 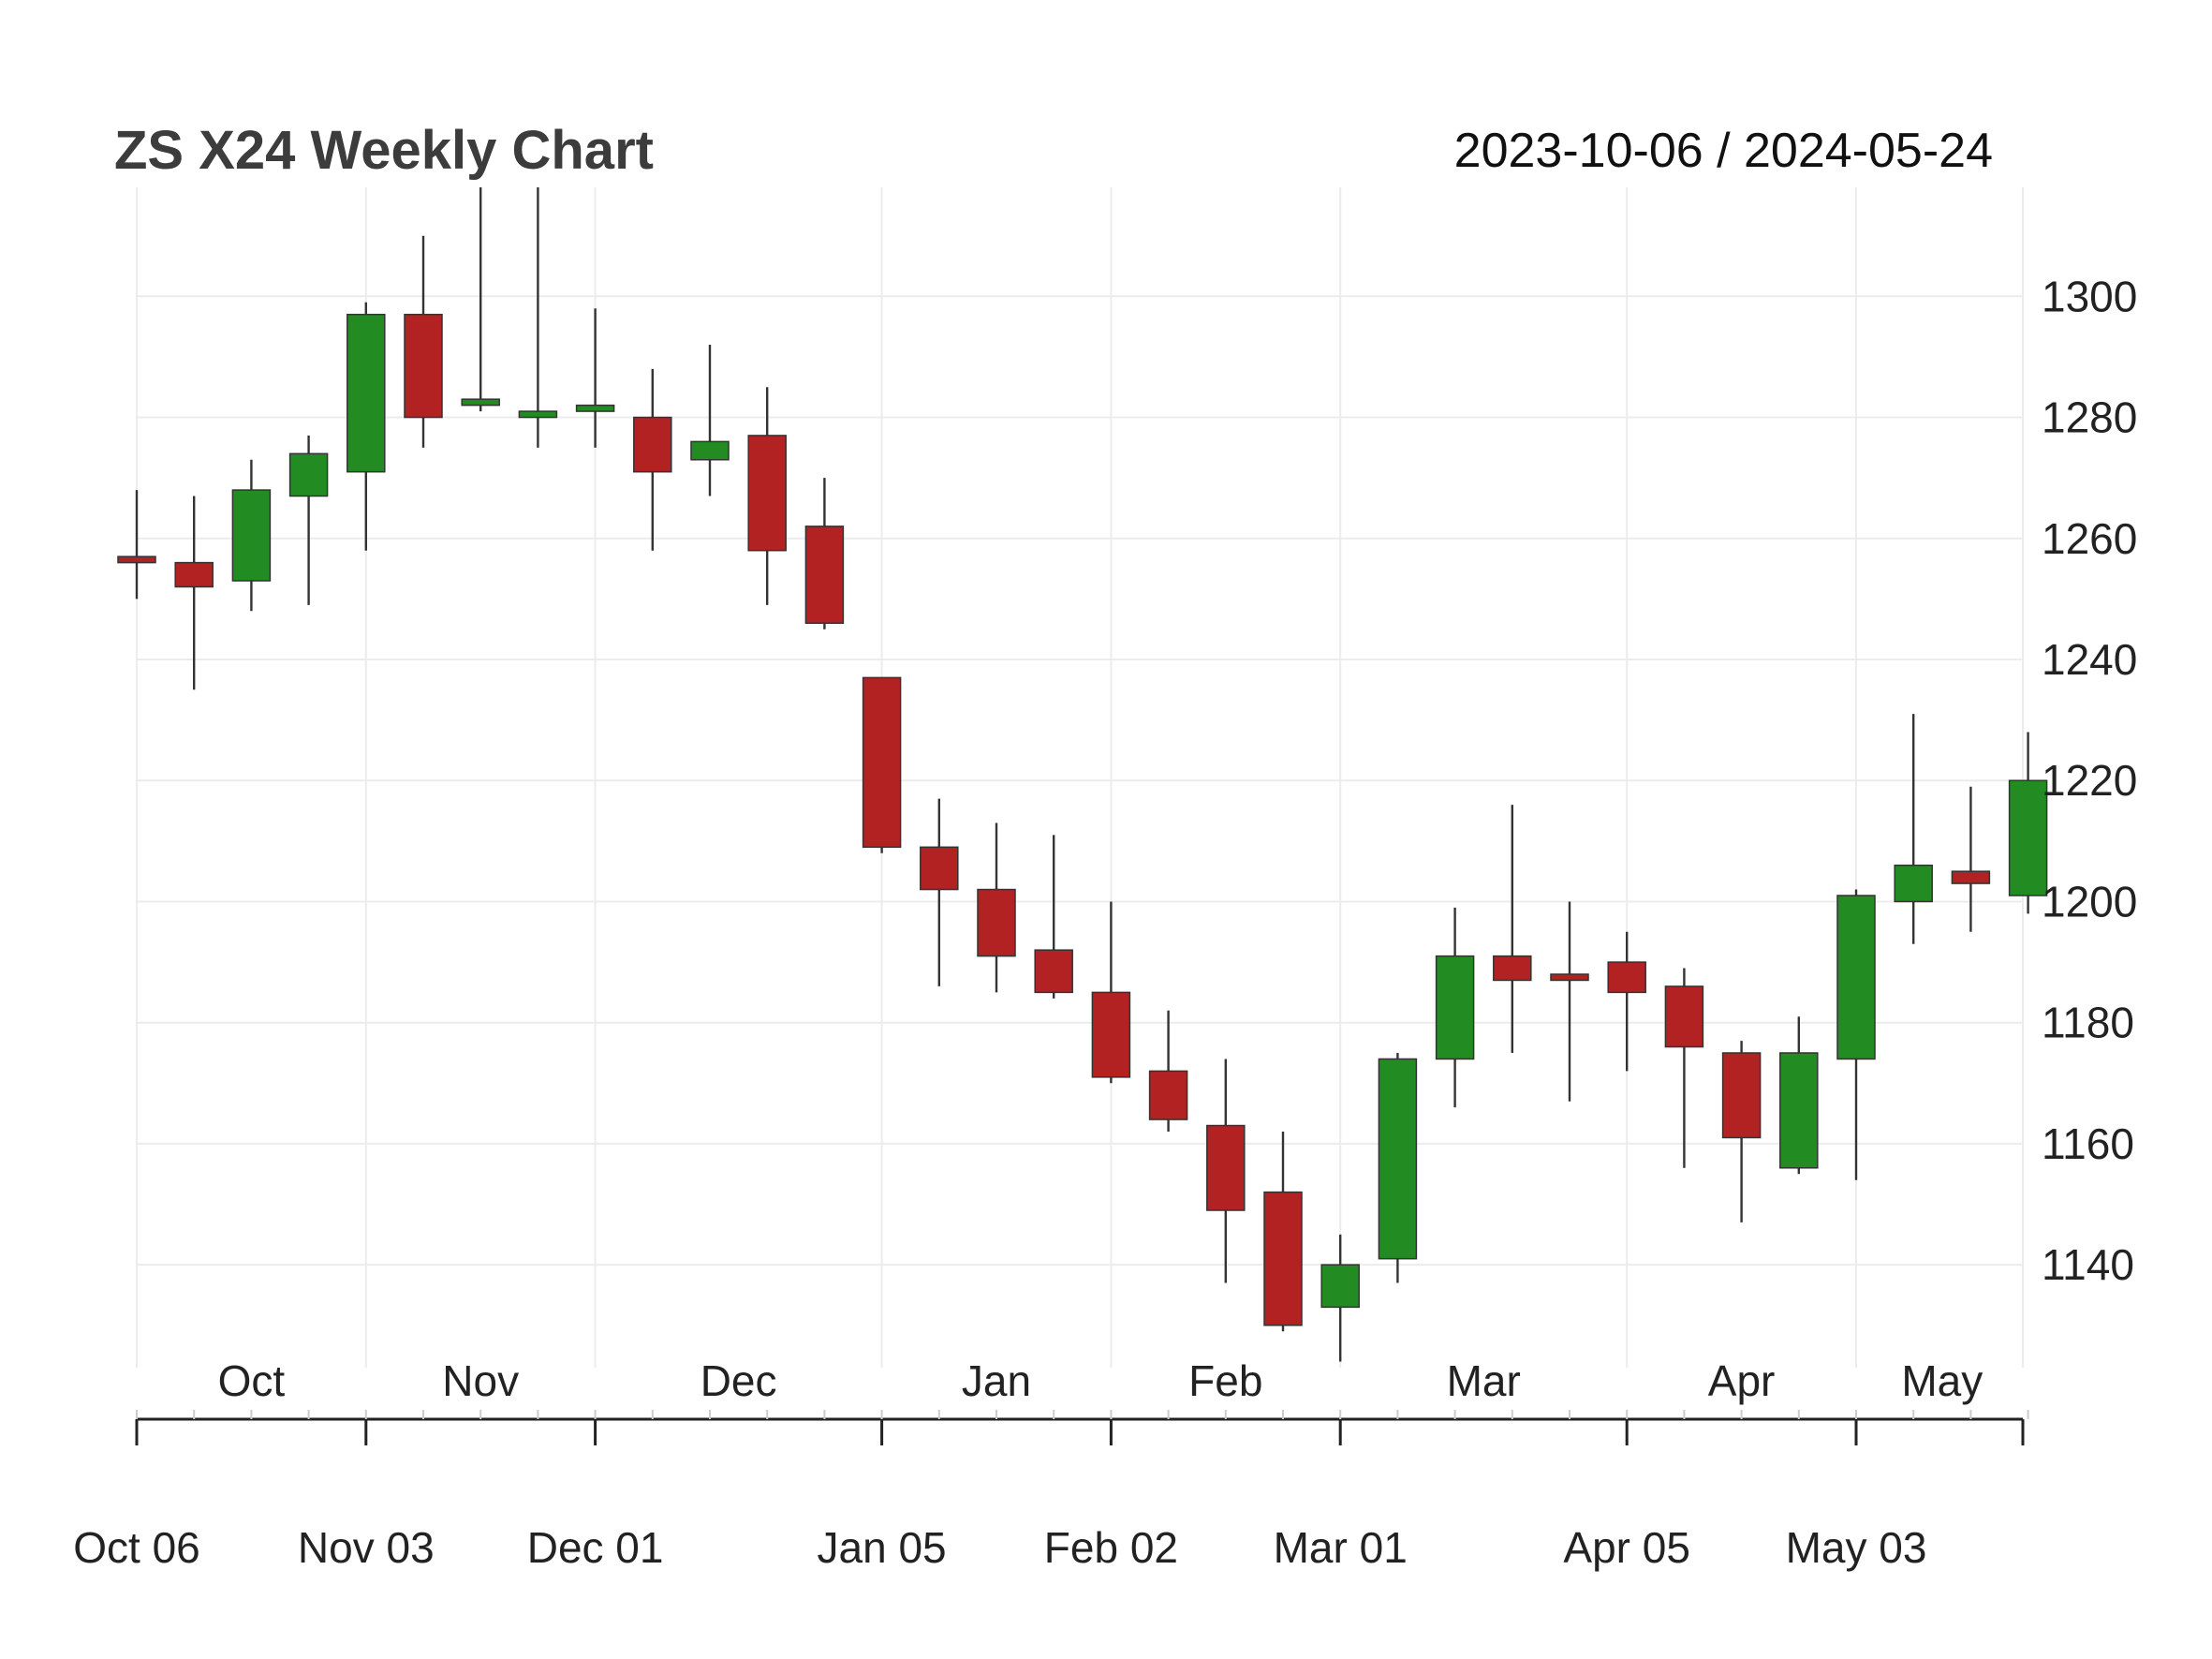 I want to click on date-range-label: 2023-10-06 / 2024-05-24, so click(x=1724, y=151).